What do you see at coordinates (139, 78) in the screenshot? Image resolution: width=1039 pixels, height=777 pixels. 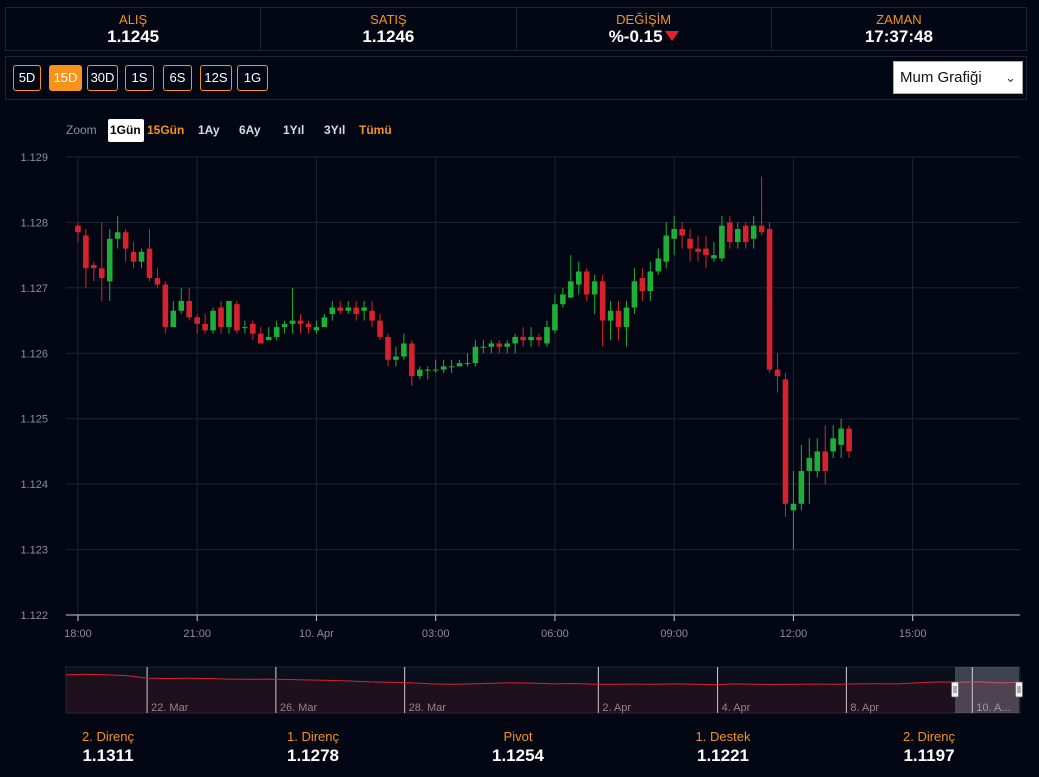 I see `period-button-1s: 1S` at bounding box center [139, 78].